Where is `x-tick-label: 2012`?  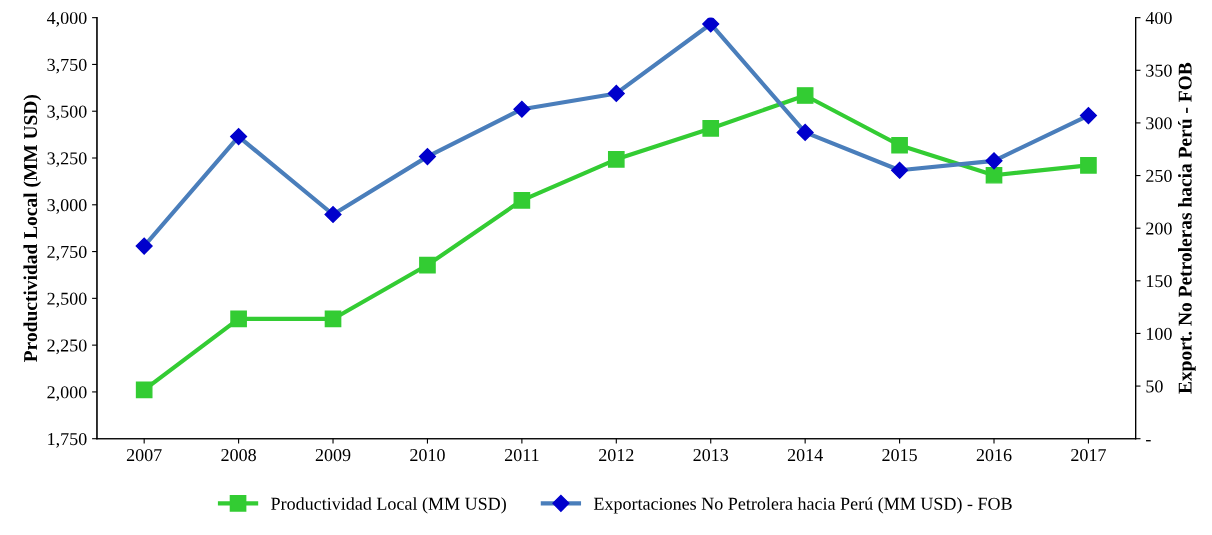 x-tick-label: 2012 is located at coordinates (616, 455).